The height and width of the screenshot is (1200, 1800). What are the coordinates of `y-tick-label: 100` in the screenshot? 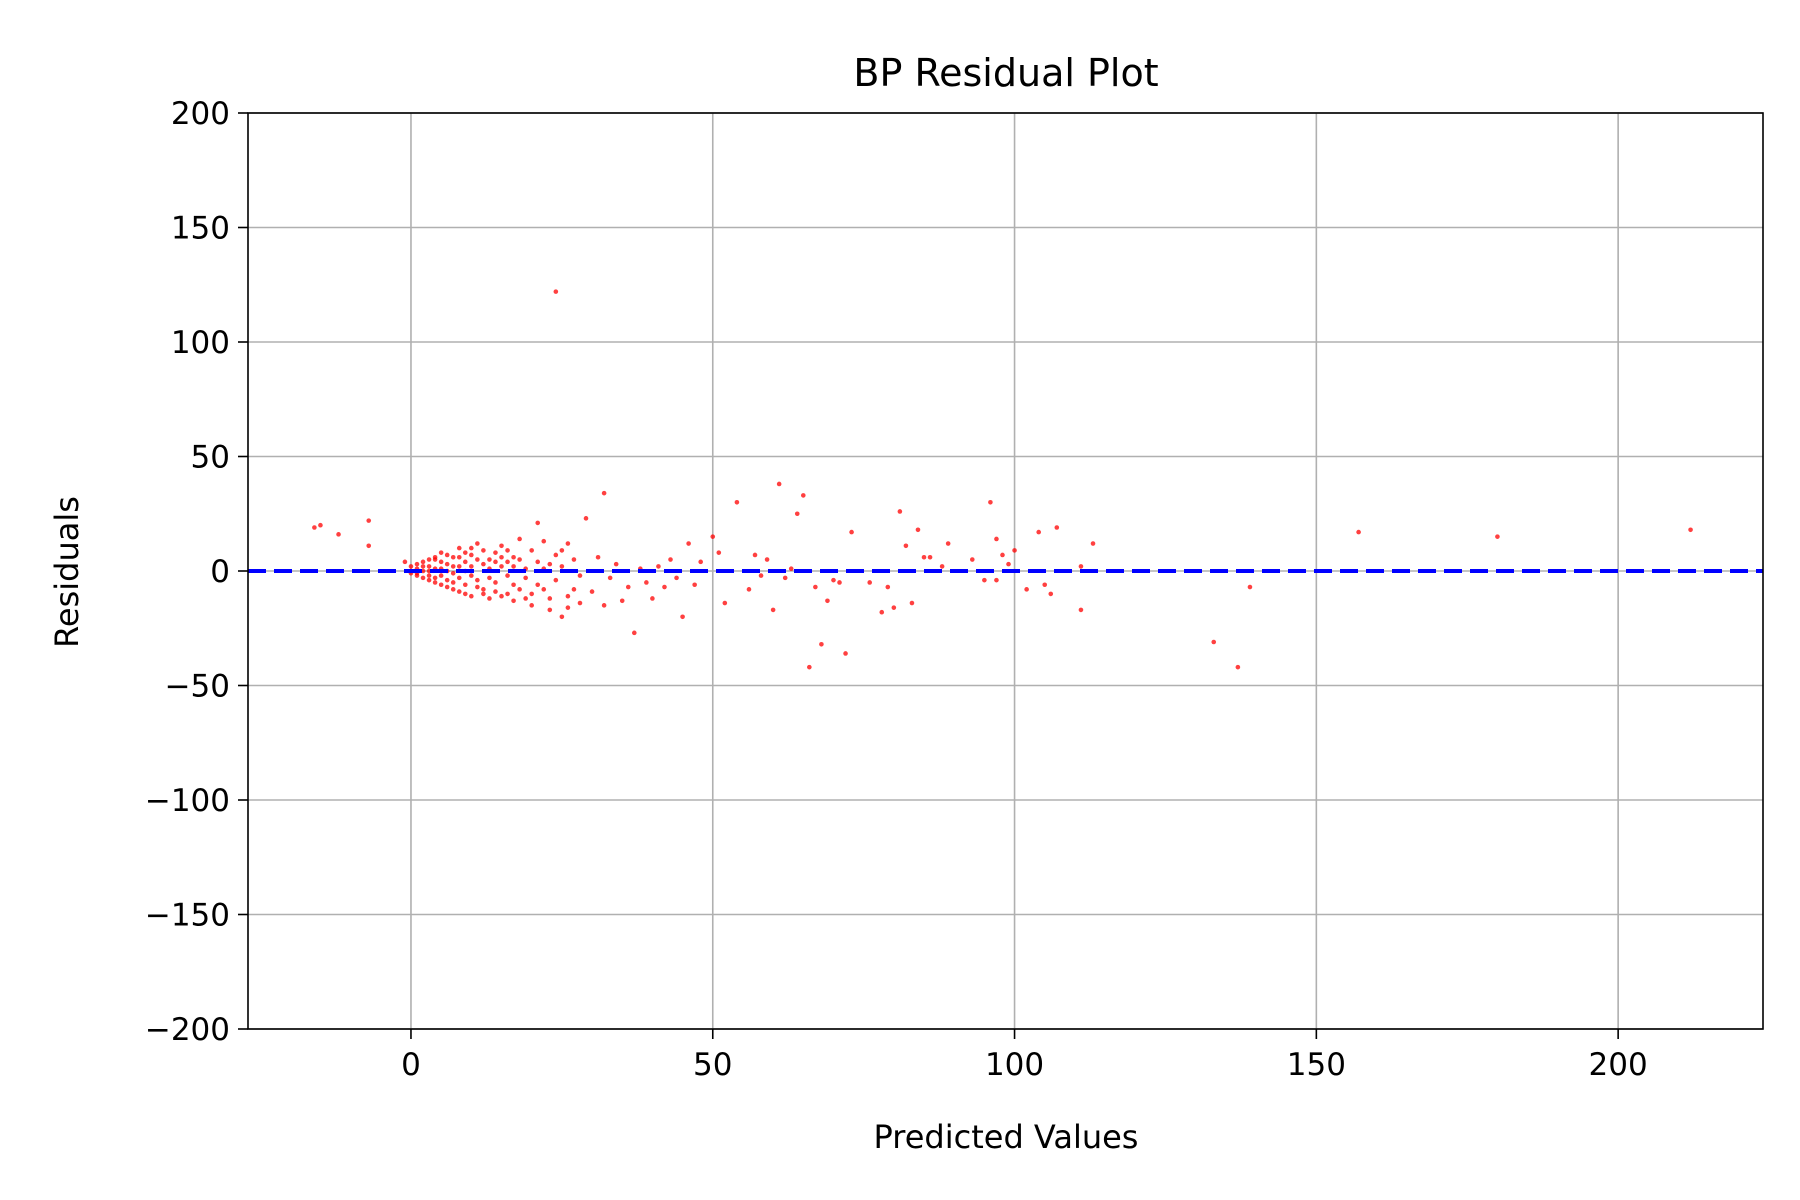 It's located at (200, 343).